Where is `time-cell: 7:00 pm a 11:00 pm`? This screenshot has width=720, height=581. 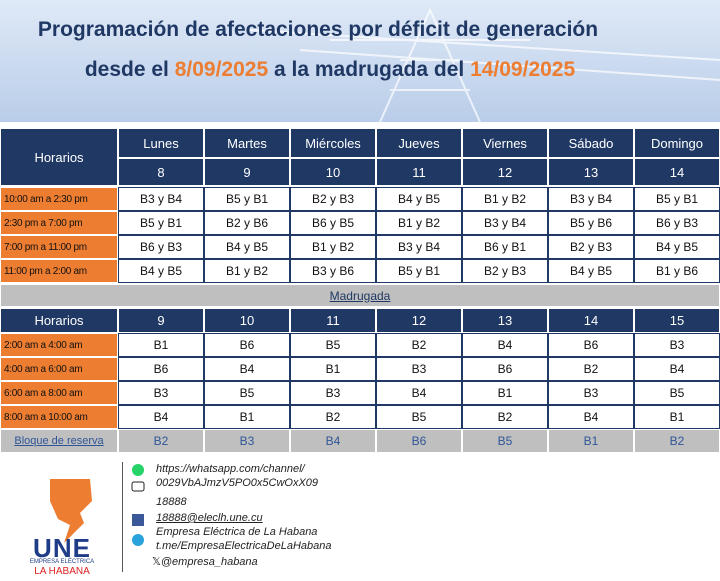
time-cell: 7:00 pm a 11:00 pm is located at coordinates (59, 247).